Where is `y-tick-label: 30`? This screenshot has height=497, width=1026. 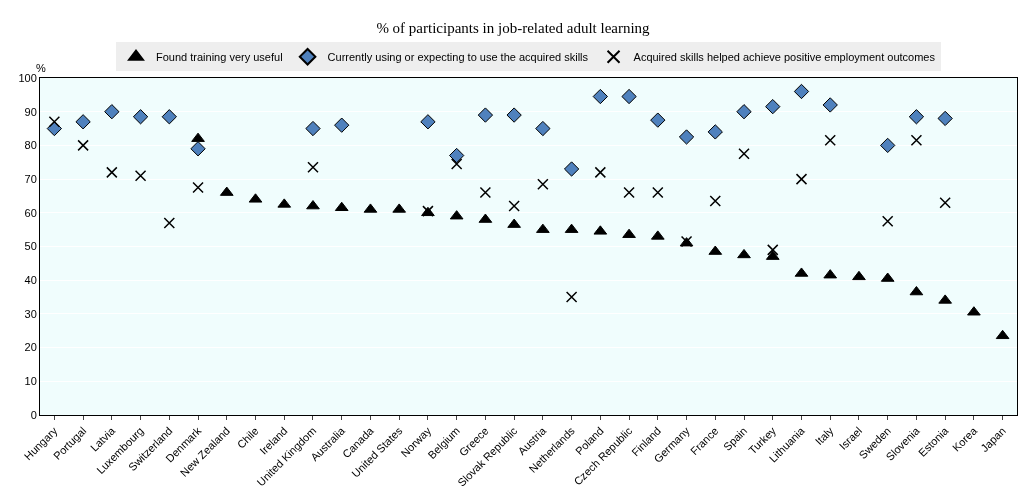
y-tick-label: 30 is located at coordinates (30, 313).